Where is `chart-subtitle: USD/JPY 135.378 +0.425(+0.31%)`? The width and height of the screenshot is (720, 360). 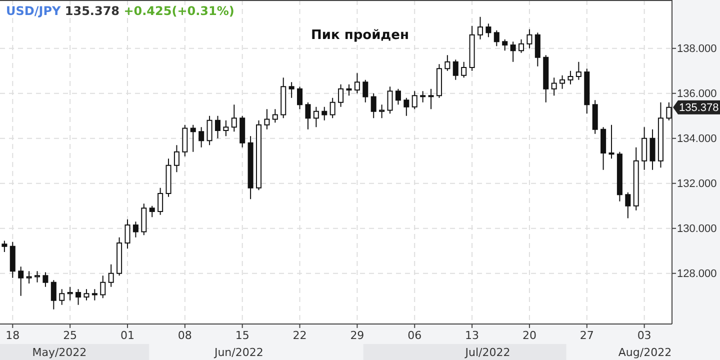
chart-subtitle: USD/JPY 135.378 +0.425(+0.31%) is located at coordinates (120, 11).